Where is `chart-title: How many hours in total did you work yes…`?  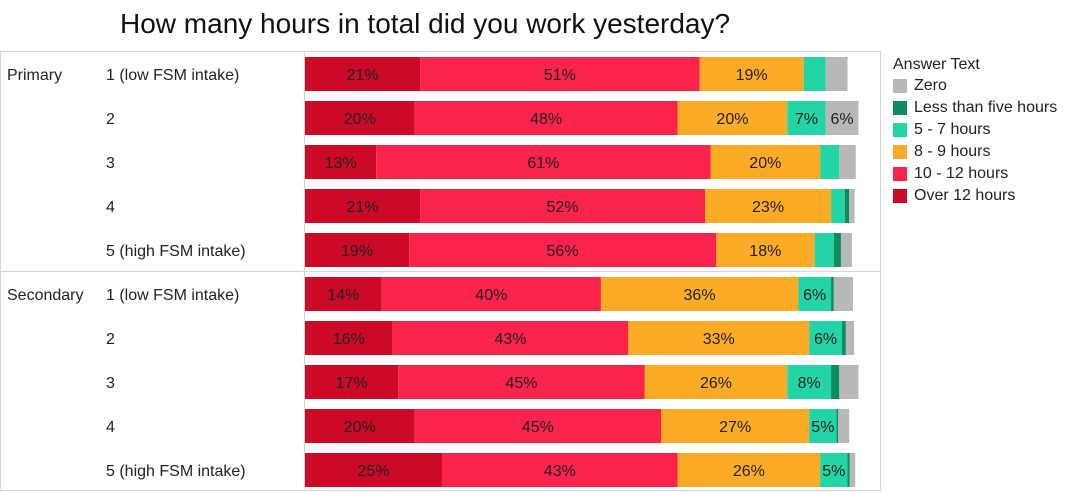 chart-title: How many hours in total did you work yes… is located at coordinates (425, 23).